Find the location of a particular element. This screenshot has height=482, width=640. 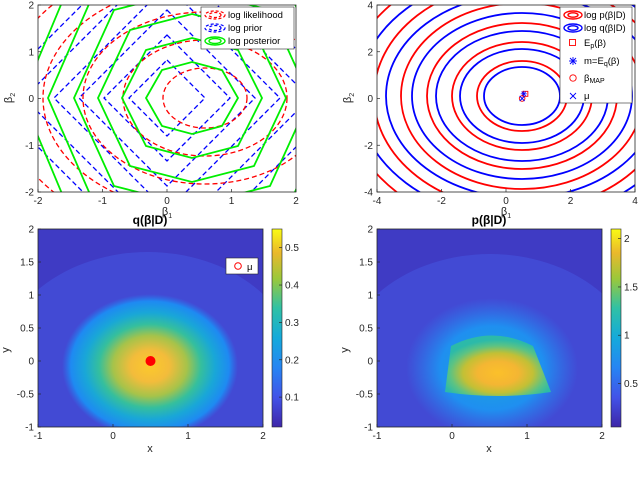

colorbar: 0.5 1 1.5 2 is located at coordinates (624, 328).